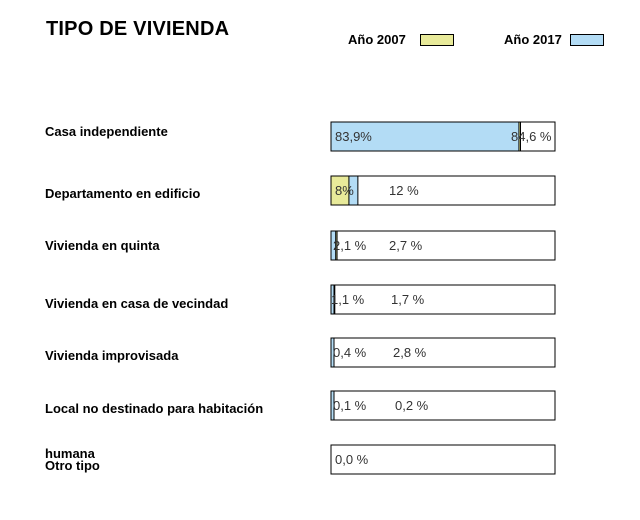  I want to click on data-label-2007: 84,6 %, so click(531, 136).